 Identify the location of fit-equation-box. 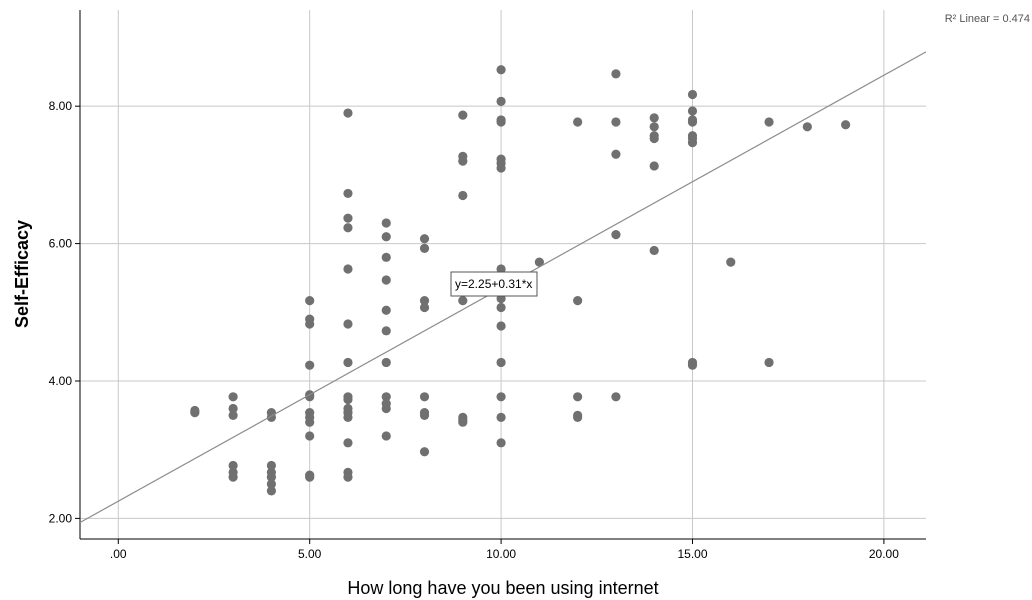
(494, 284).